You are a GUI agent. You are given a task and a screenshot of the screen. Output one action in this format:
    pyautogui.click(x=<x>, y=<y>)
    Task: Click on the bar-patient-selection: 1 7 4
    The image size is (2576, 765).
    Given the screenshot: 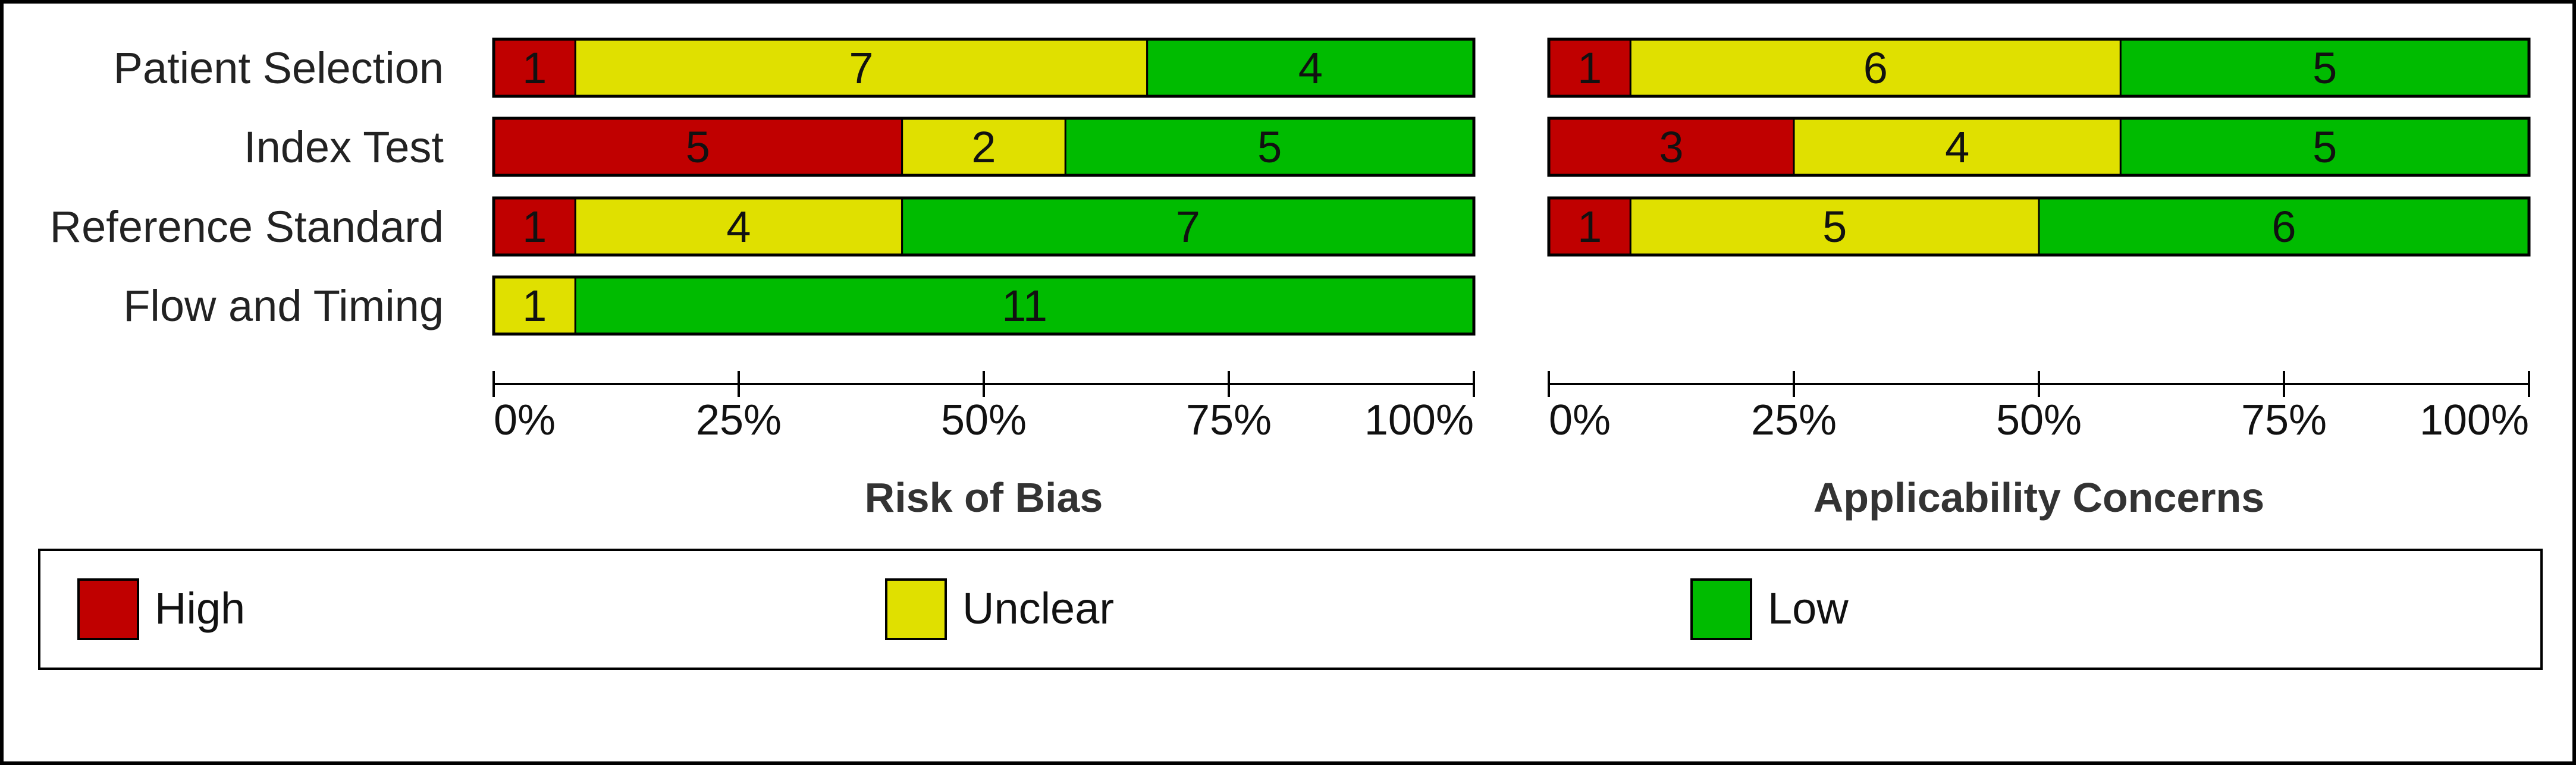 What is the action you would take?
    pyautogui.click(x=984, y=67)
    